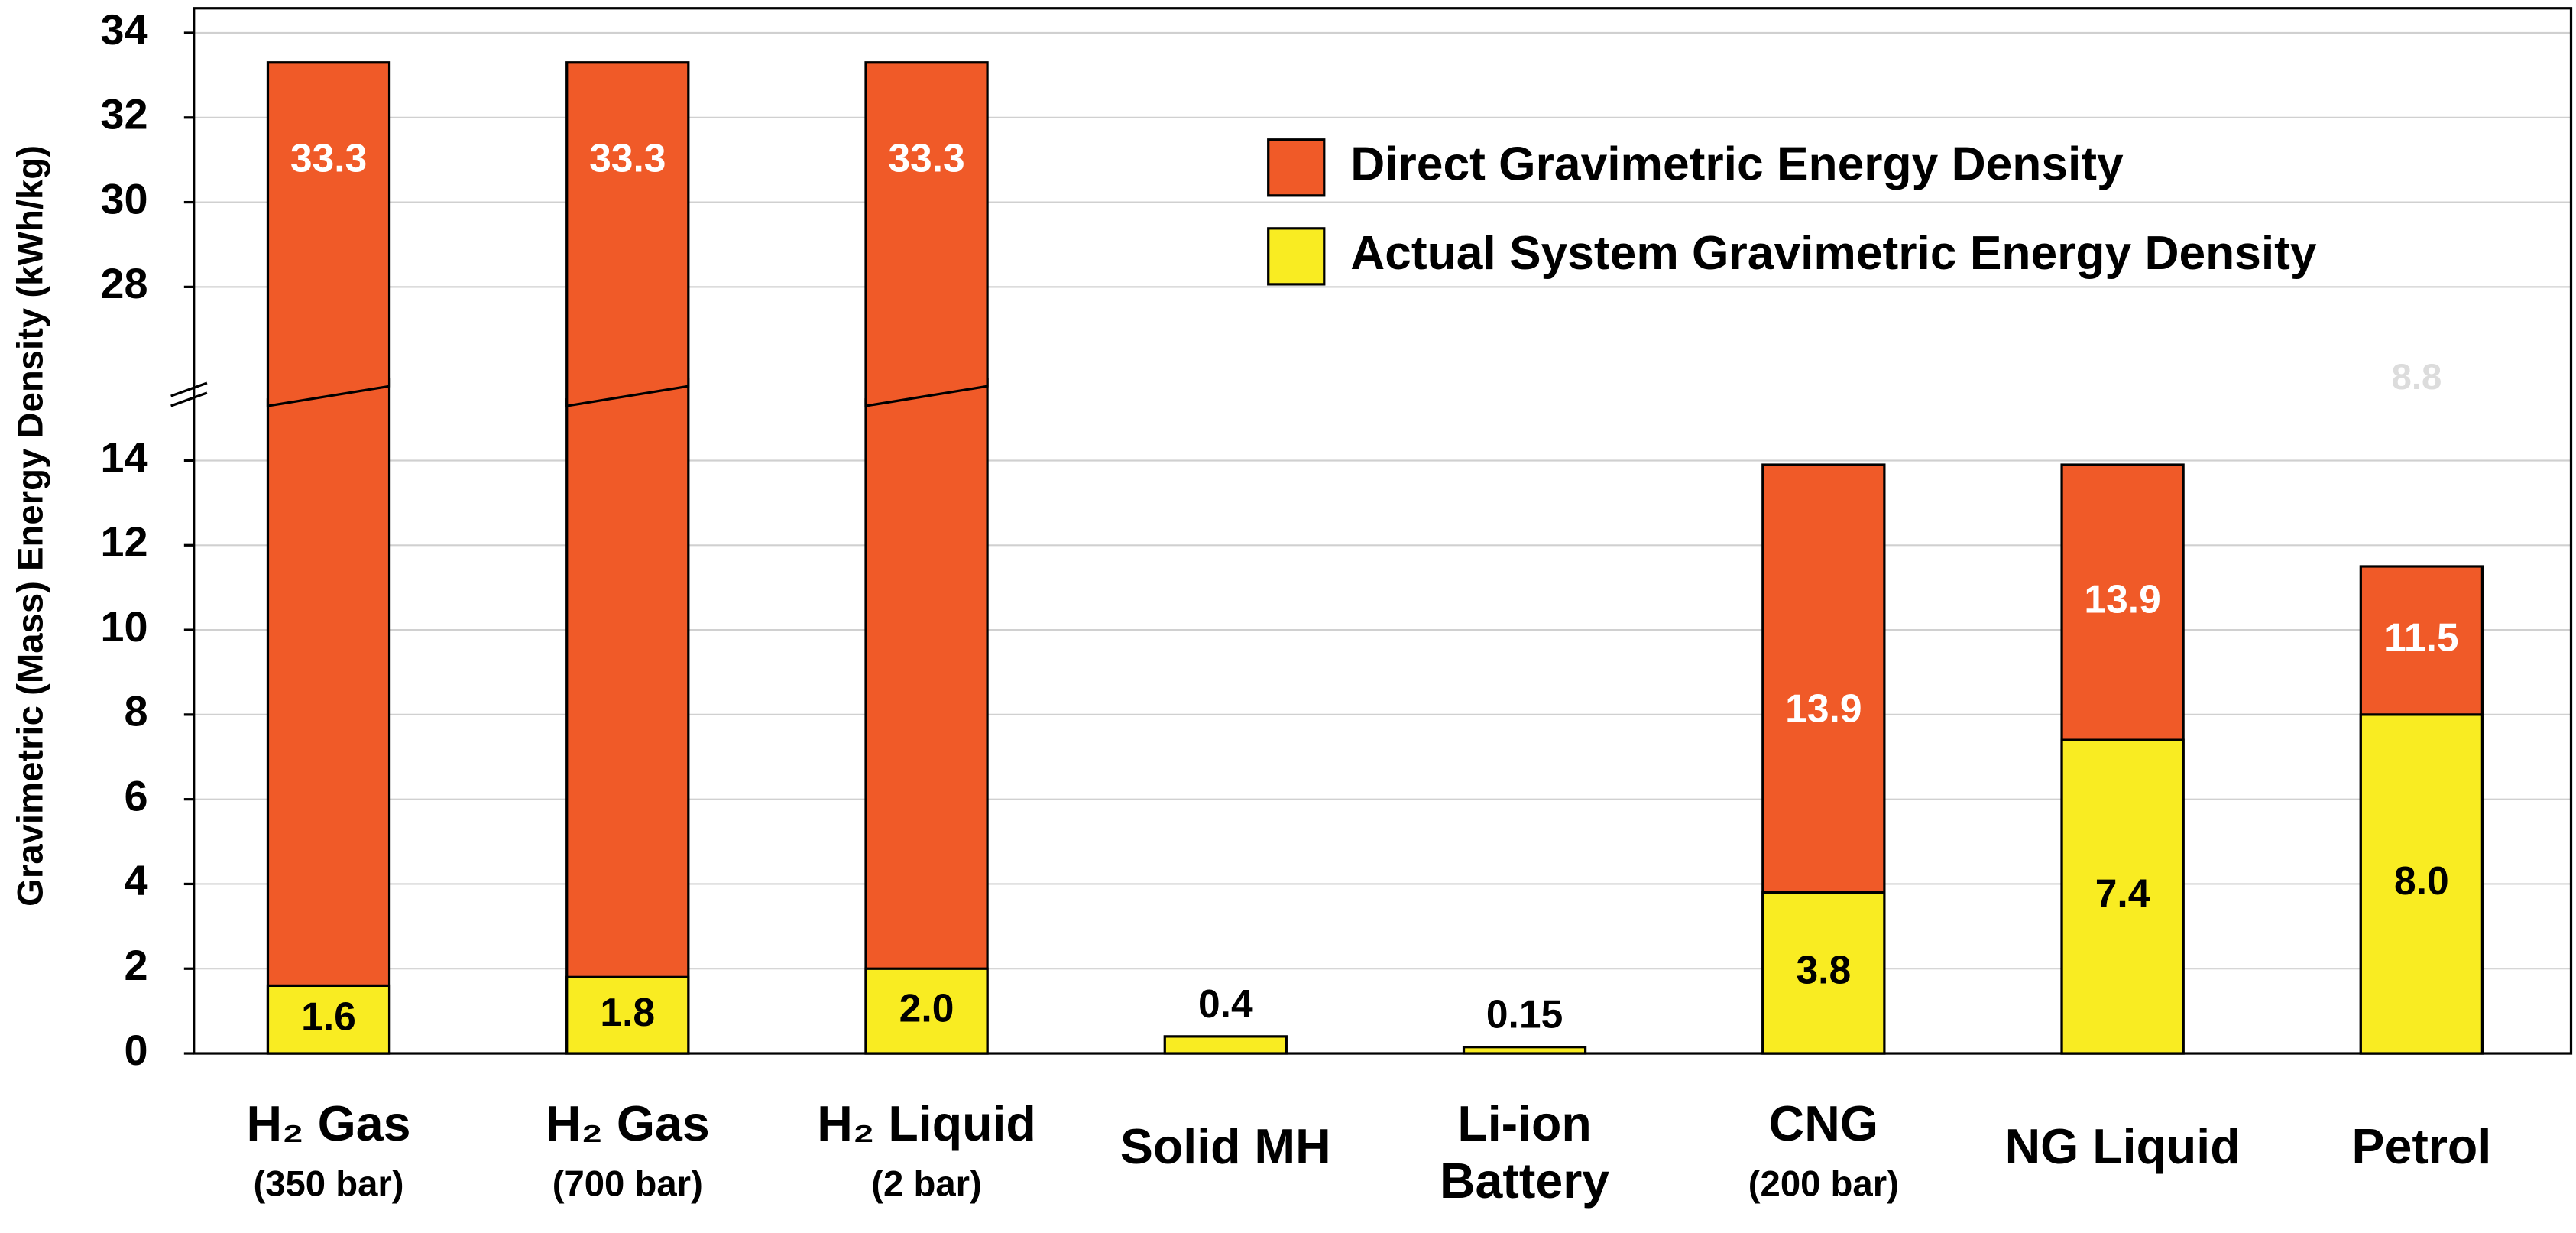 The height and width of the screenshot is (1233, 2576). Describe the element at coordinates (927, 1184) in the screenshot. I see `x-tick-label: (2 bar)` at that location.